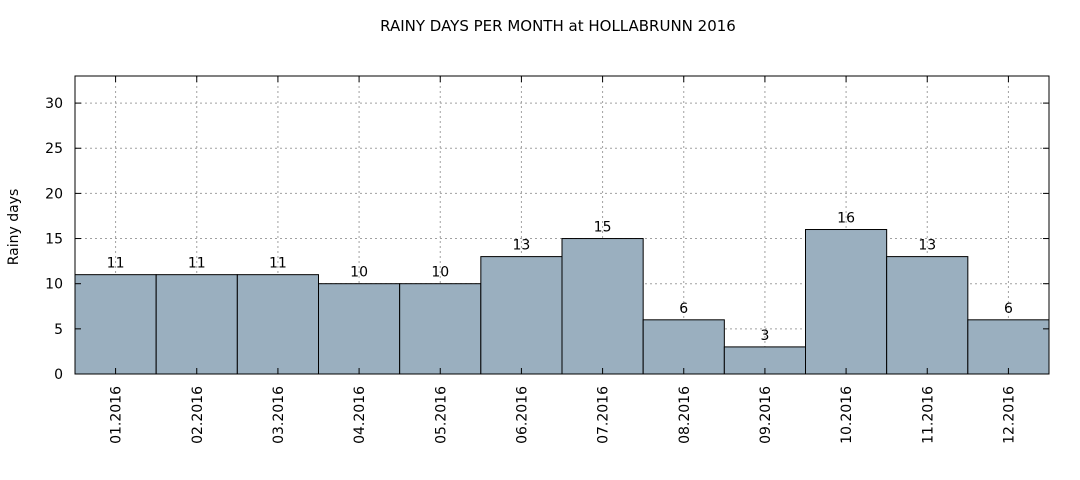  What do you see at coordinates (928, 415) in the screenshot?
I see `x-tick-label: 11.2016` at bounding box center [928, 415].